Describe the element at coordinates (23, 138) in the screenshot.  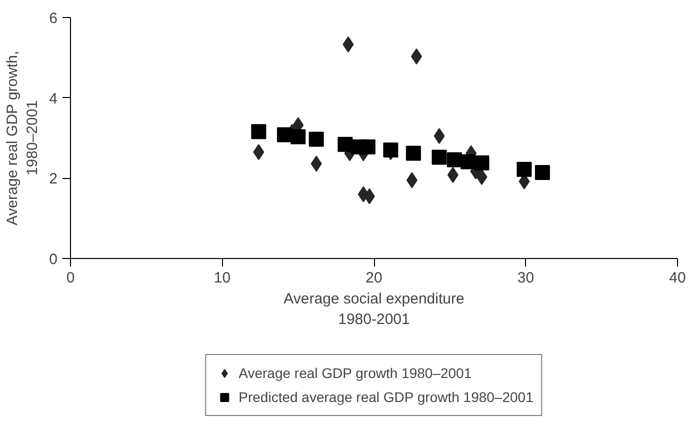
I see `y-axis-title: Average real GDP growth, 1980–2001` at that location.